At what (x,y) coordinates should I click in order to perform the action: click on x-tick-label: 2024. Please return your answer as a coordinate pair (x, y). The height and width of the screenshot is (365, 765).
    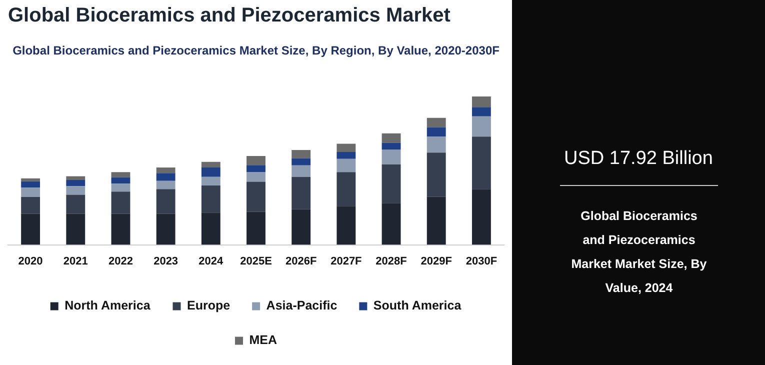
    Looking at the image, I should click on (211, 261).